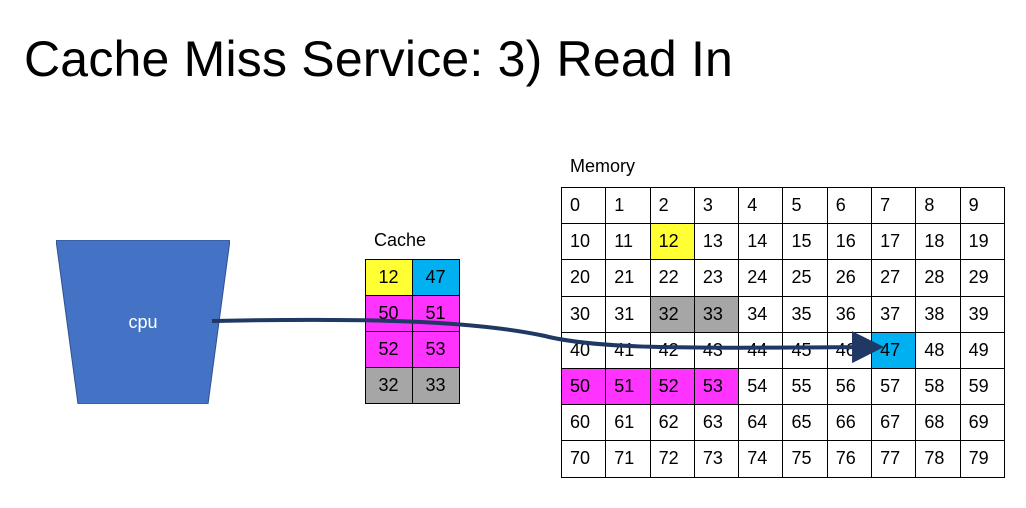  Describe the element at coordinates (628, 387) in the screenshot. I see `memory-cell: 51` at that location.